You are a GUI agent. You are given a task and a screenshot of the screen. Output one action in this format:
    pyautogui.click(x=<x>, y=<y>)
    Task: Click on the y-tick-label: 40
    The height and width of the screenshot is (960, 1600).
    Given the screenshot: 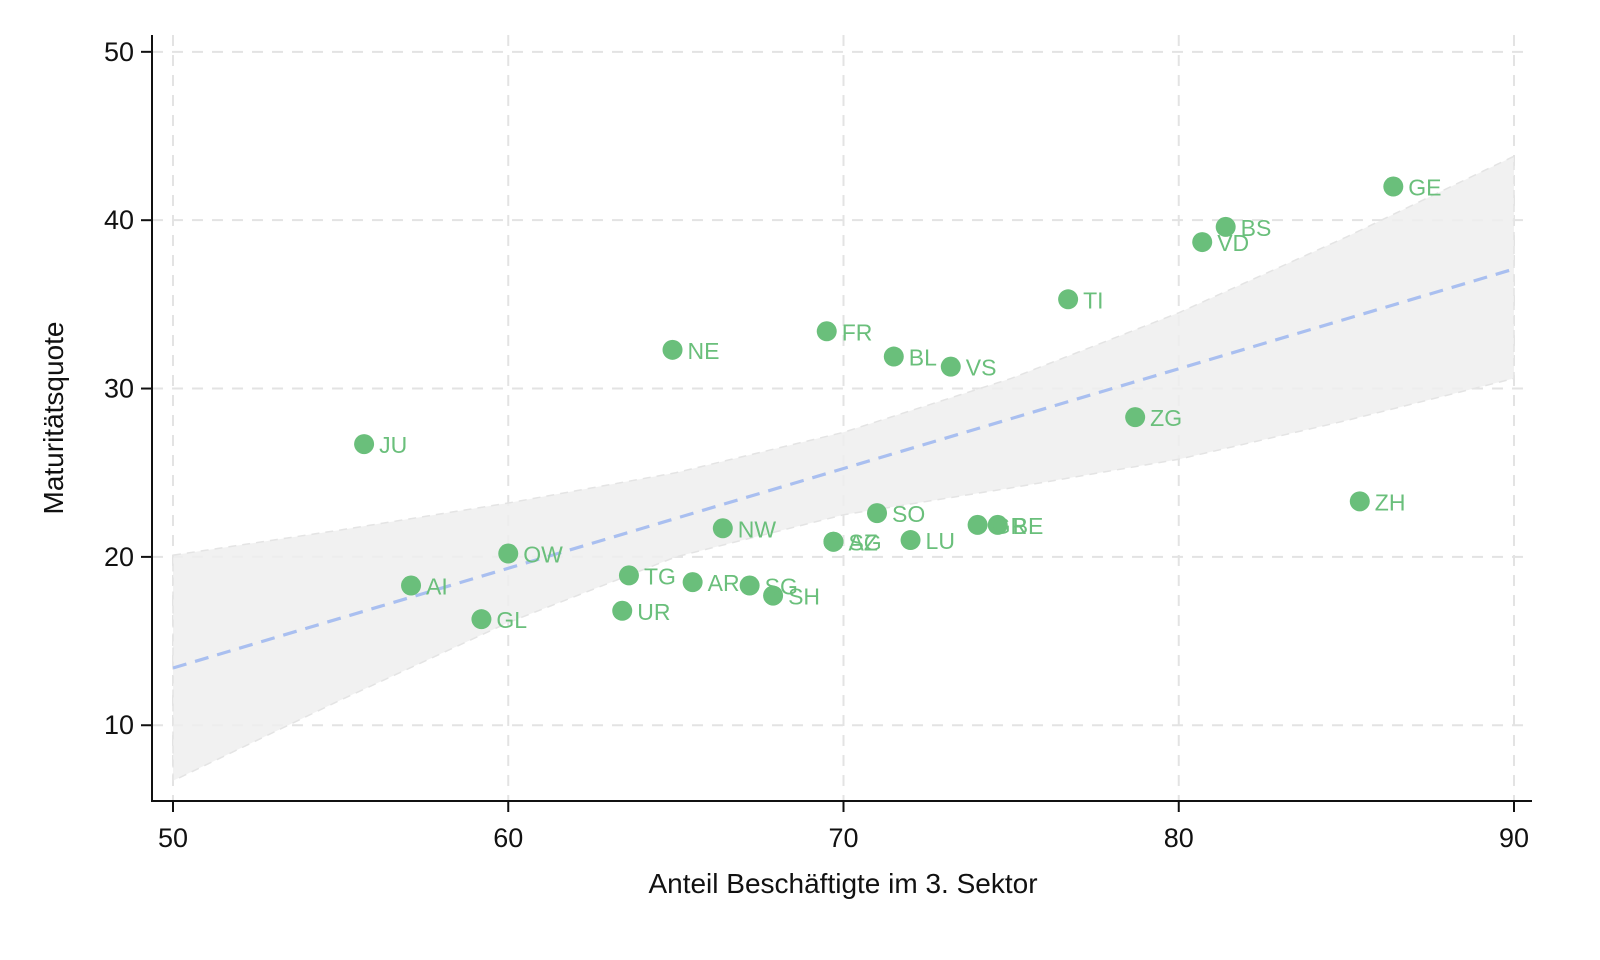 What is the action you would take?
    pyautogui.click(x=119, y=220)
    